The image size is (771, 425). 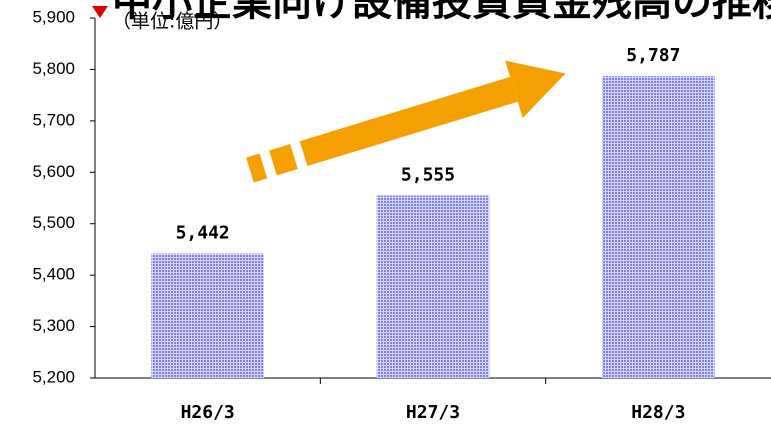 I want to click on value-label: 5,442, so click(x=203, y=233).